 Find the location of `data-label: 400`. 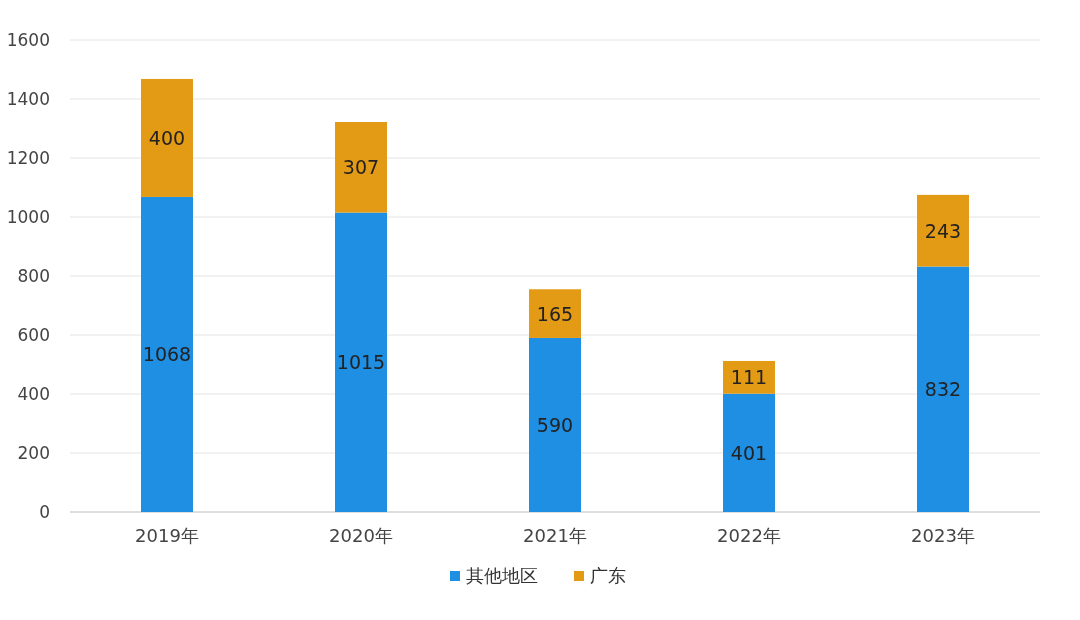

data-label: 400 is located at coordinates (167, 137).